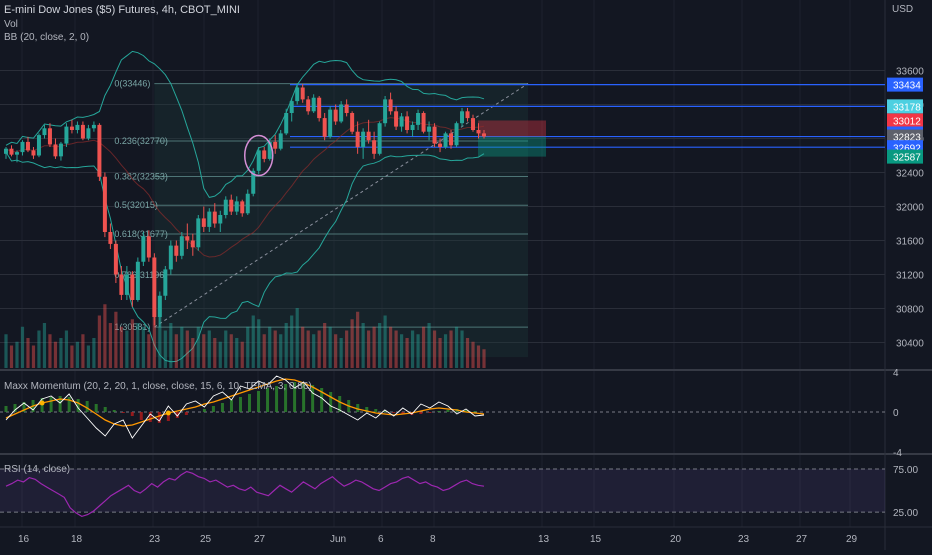 The image size is (932, 555). Describe the element at coordinates (910, 276) in the screenshot. I see `price-tick-label: 31200` at that location.